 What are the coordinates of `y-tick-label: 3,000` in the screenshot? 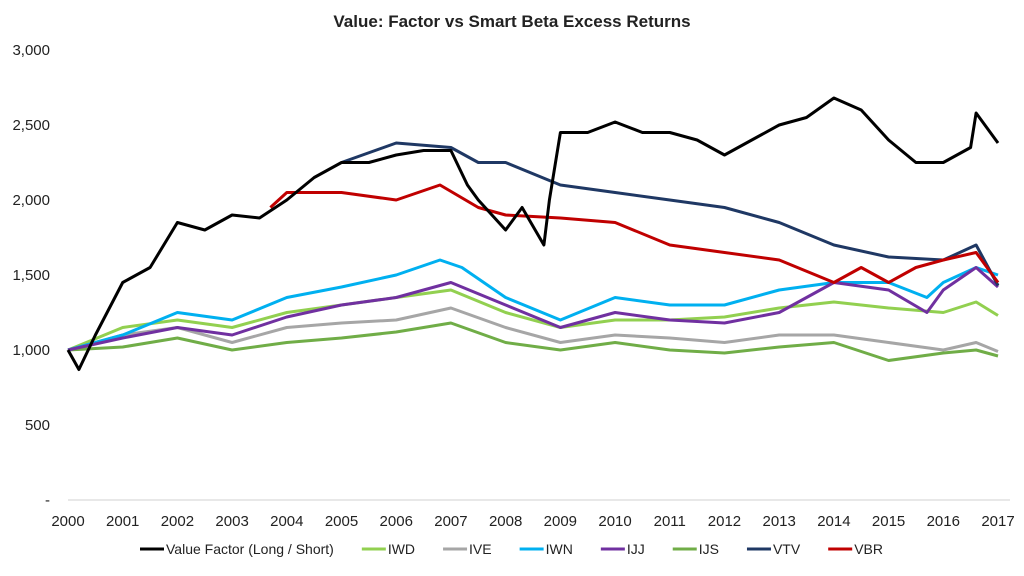 It's located at (31, 50).